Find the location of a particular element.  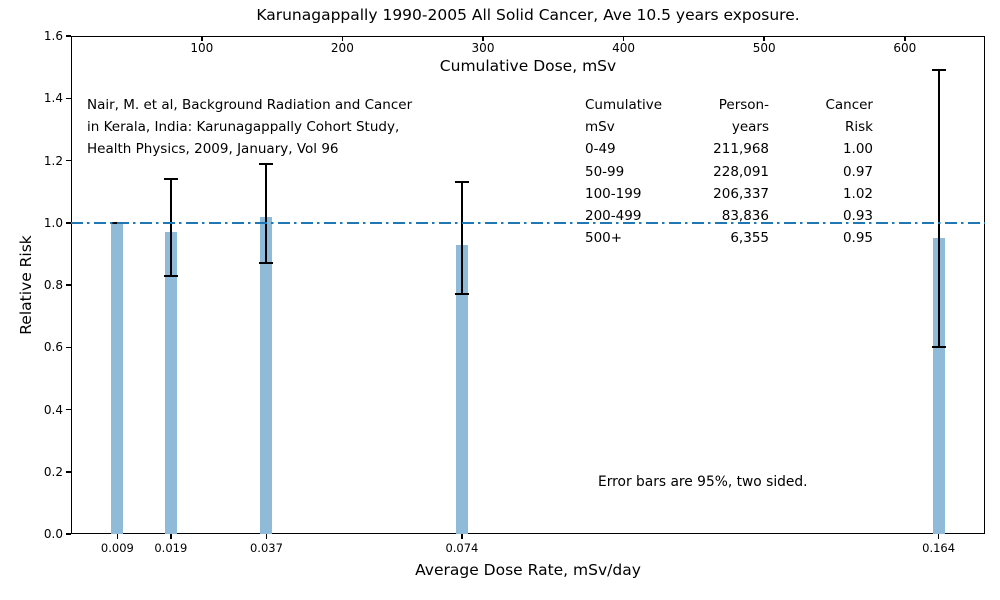

table-header-cell: Cumulative is located at coordinates (624, 105).